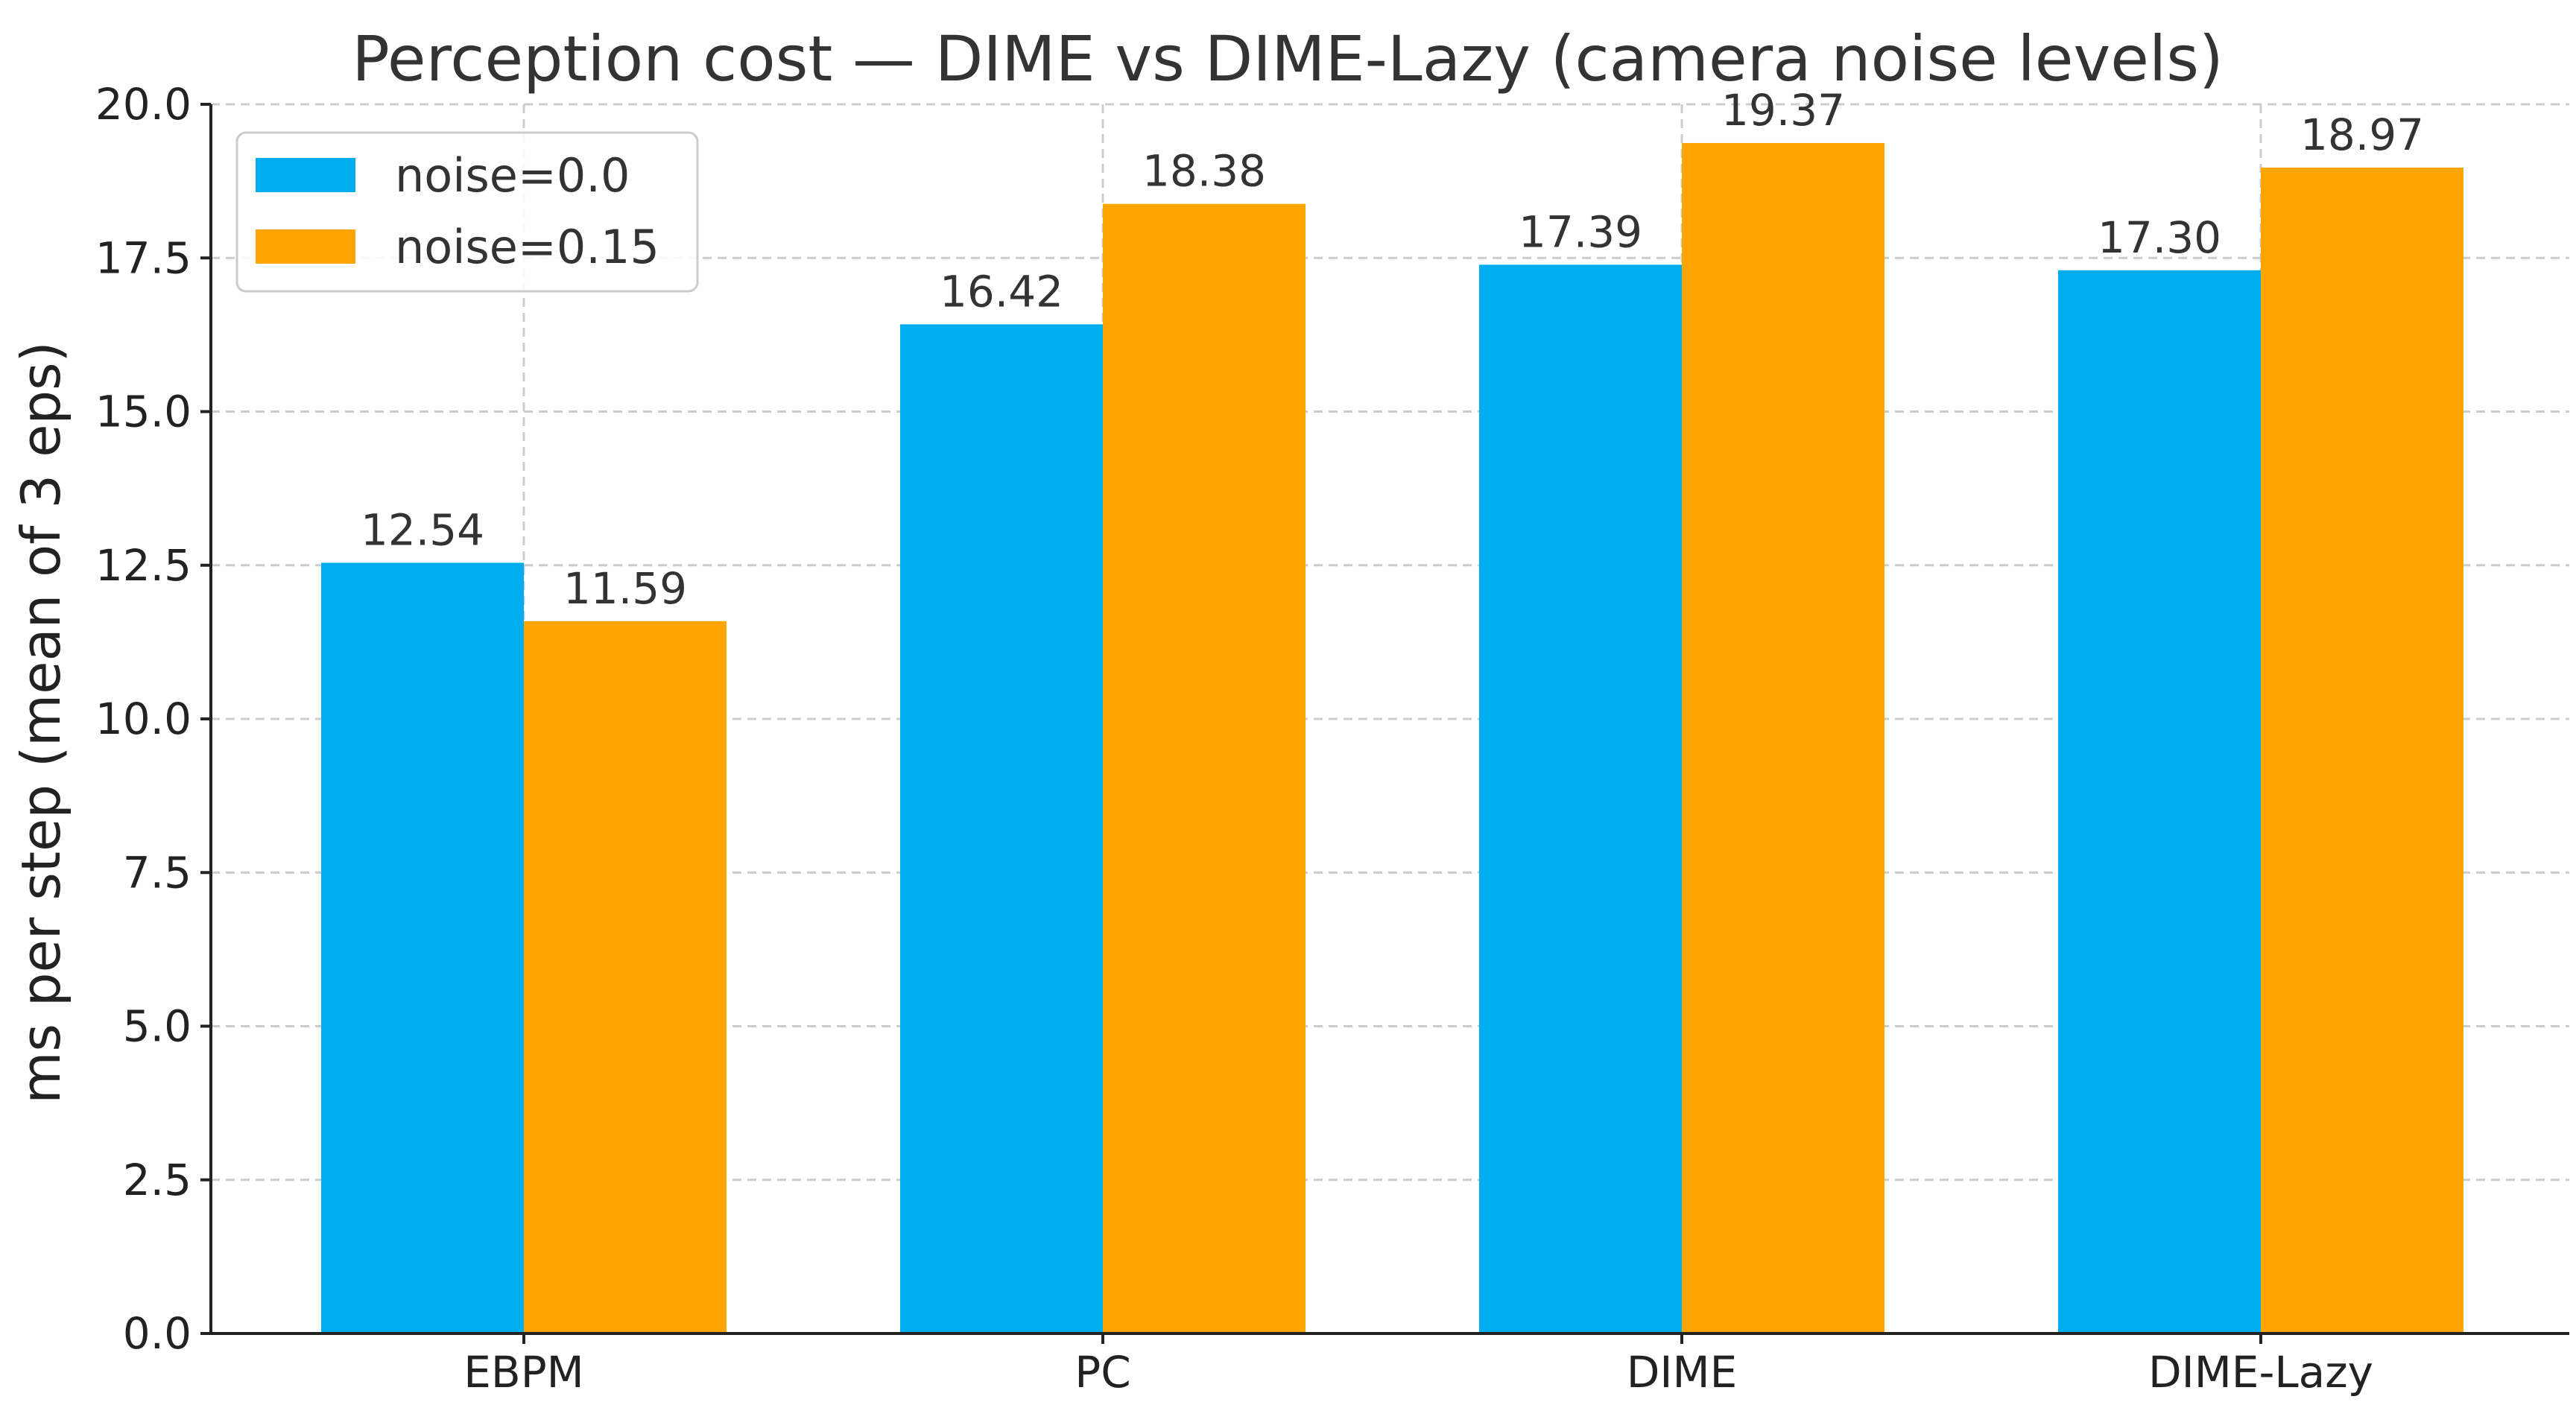  I want to click on y-tick-label: 12.5, so click(143, 565).